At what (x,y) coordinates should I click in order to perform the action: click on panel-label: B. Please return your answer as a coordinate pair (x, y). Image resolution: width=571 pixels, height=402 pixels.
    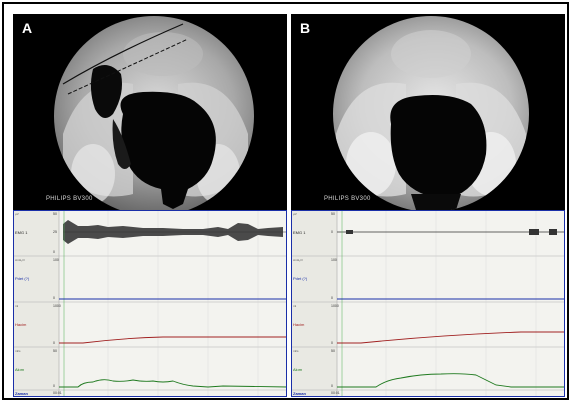
    Looking at the image, I should click on (305, 28).